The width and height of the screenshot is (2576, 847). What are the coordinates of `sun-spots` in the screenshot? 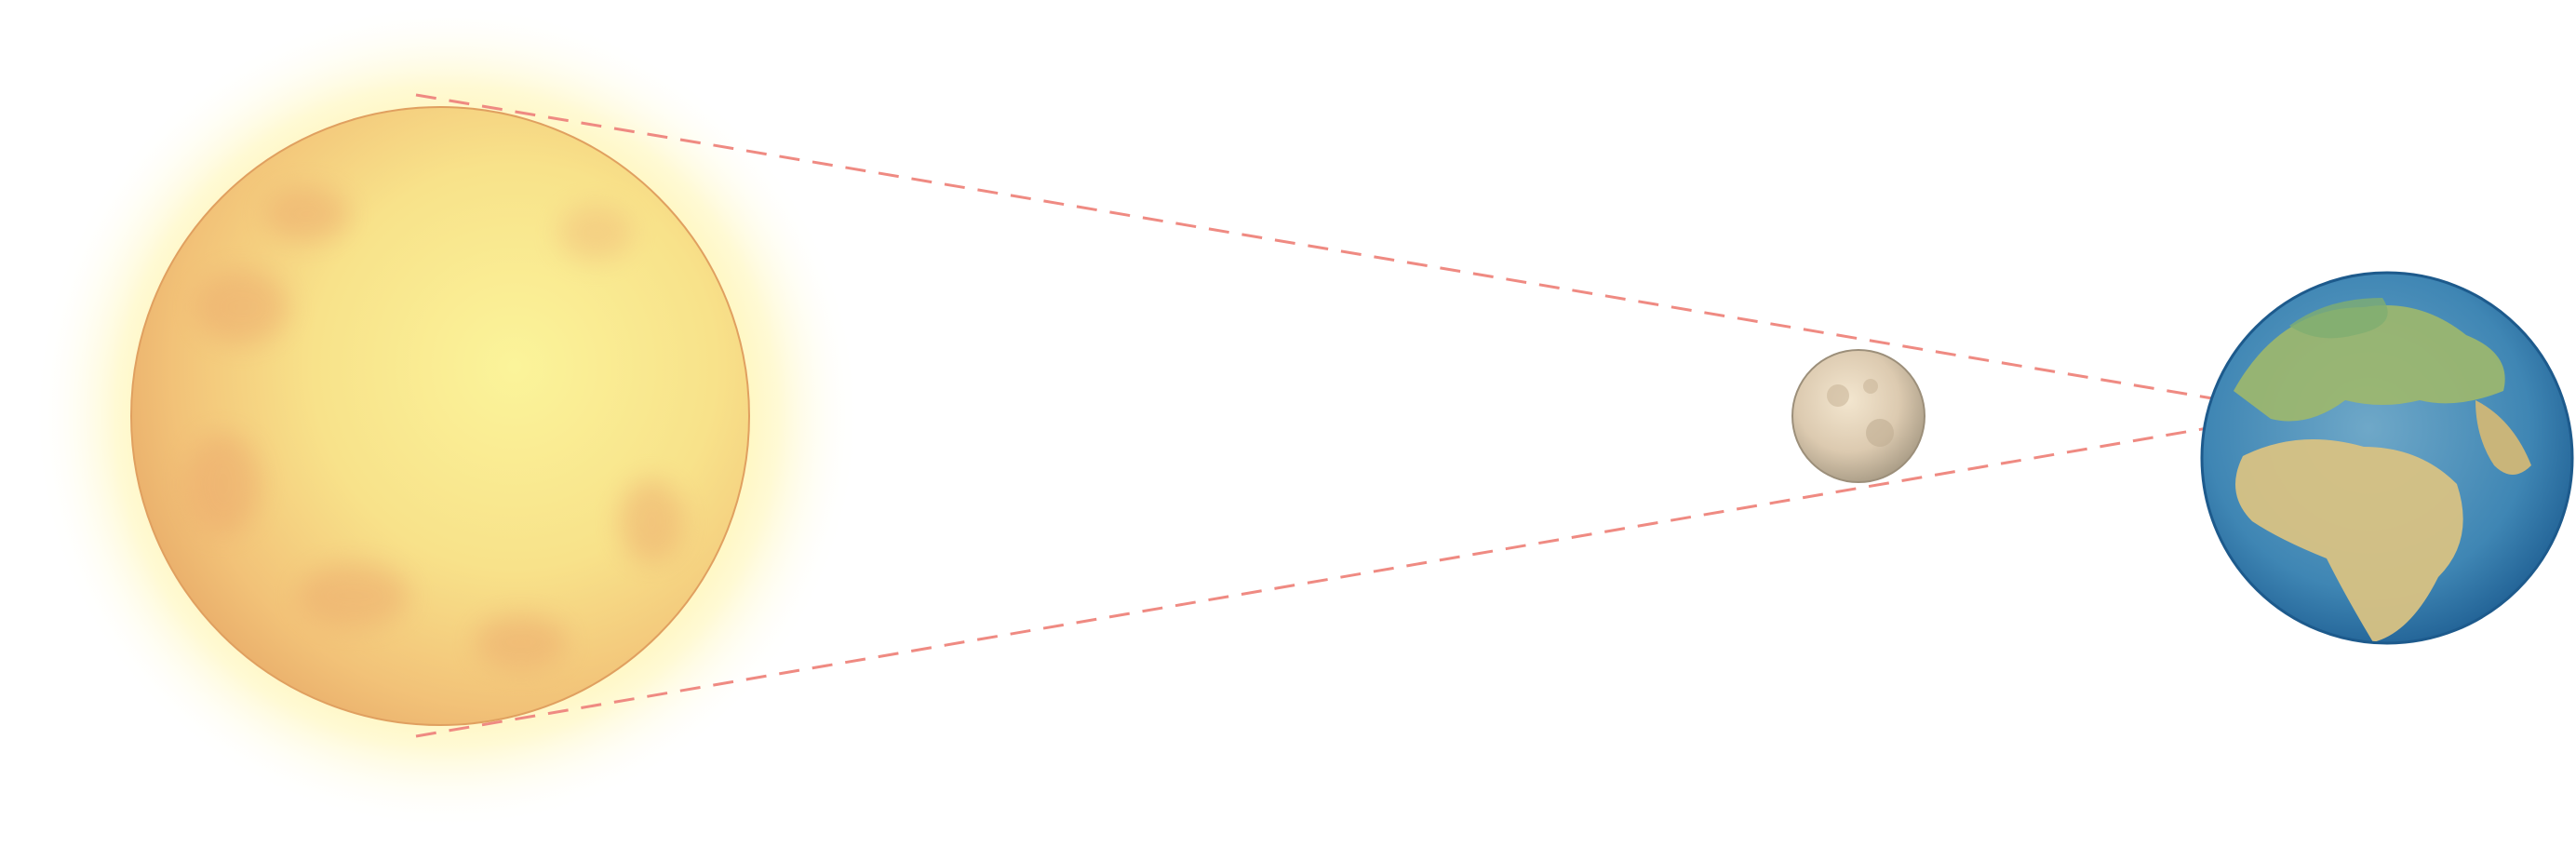 It's located at (435, 428).